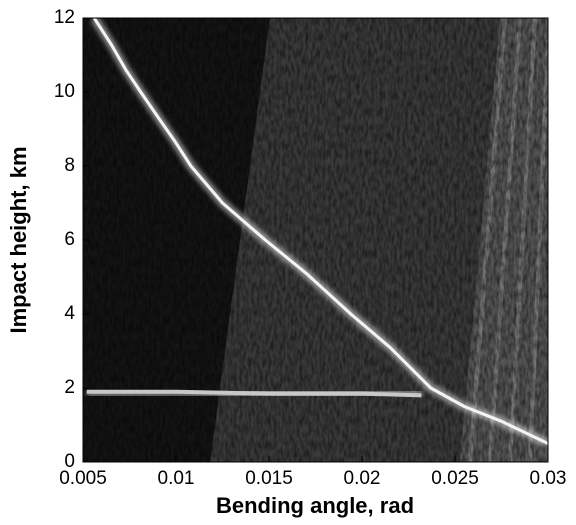 Image resolution: width=576 pixels, height=525 pixels. I want to click on x-tick-label: 0.015, so click(269, 478).